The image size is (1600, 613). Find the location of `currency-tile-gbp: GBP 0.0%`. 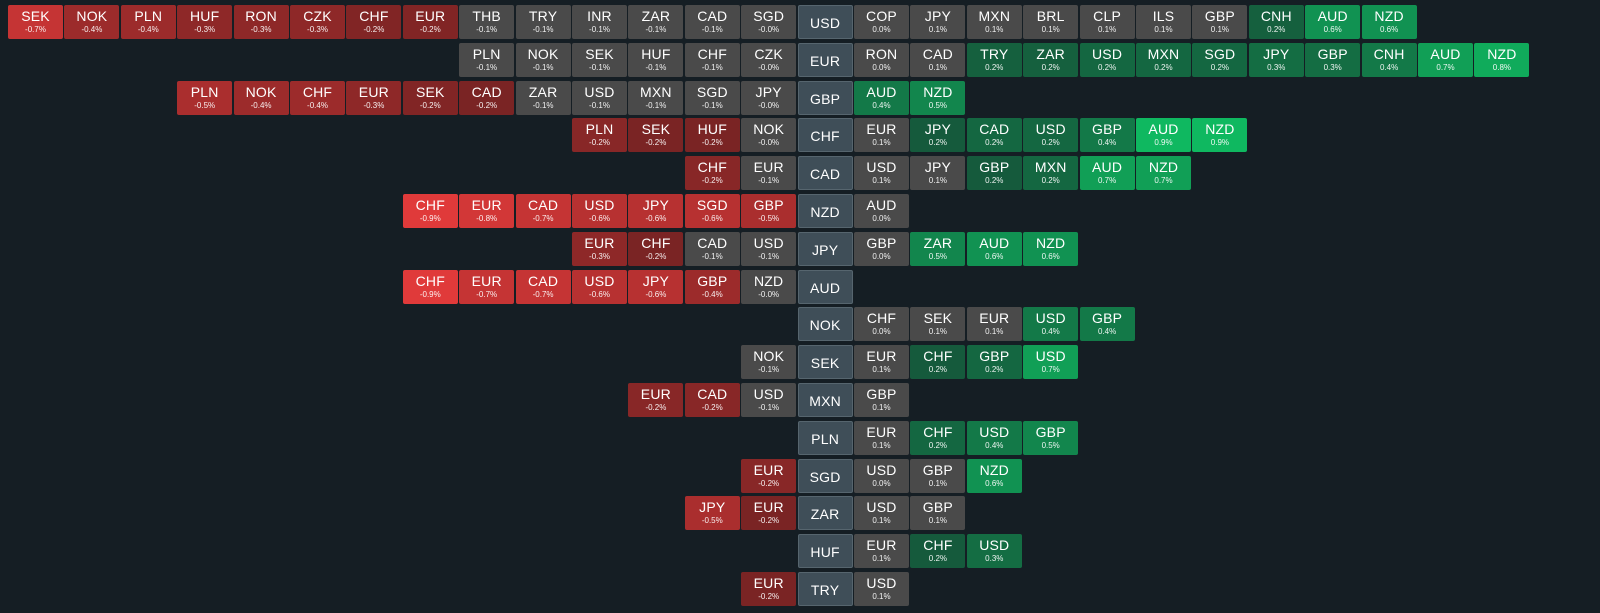

currency-tile-gbp: GBP 0.0% is located at coordinates (881, 248).